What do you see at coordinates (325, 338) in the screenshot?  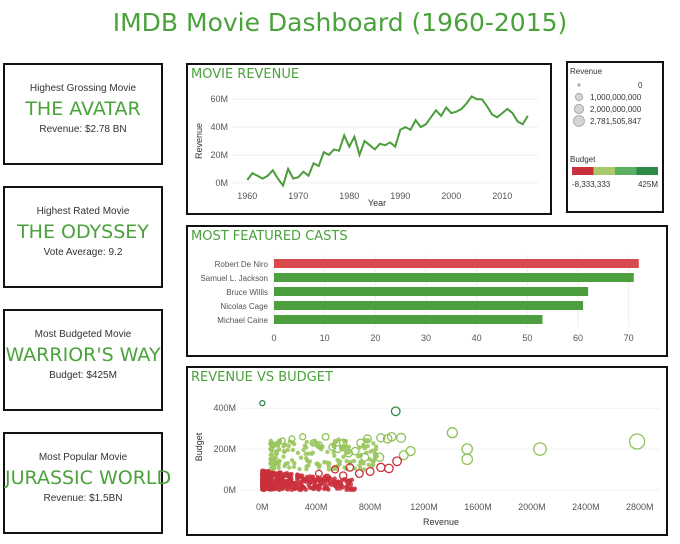 I see `x-tick-label: 10` at bounding box center [325, 338].